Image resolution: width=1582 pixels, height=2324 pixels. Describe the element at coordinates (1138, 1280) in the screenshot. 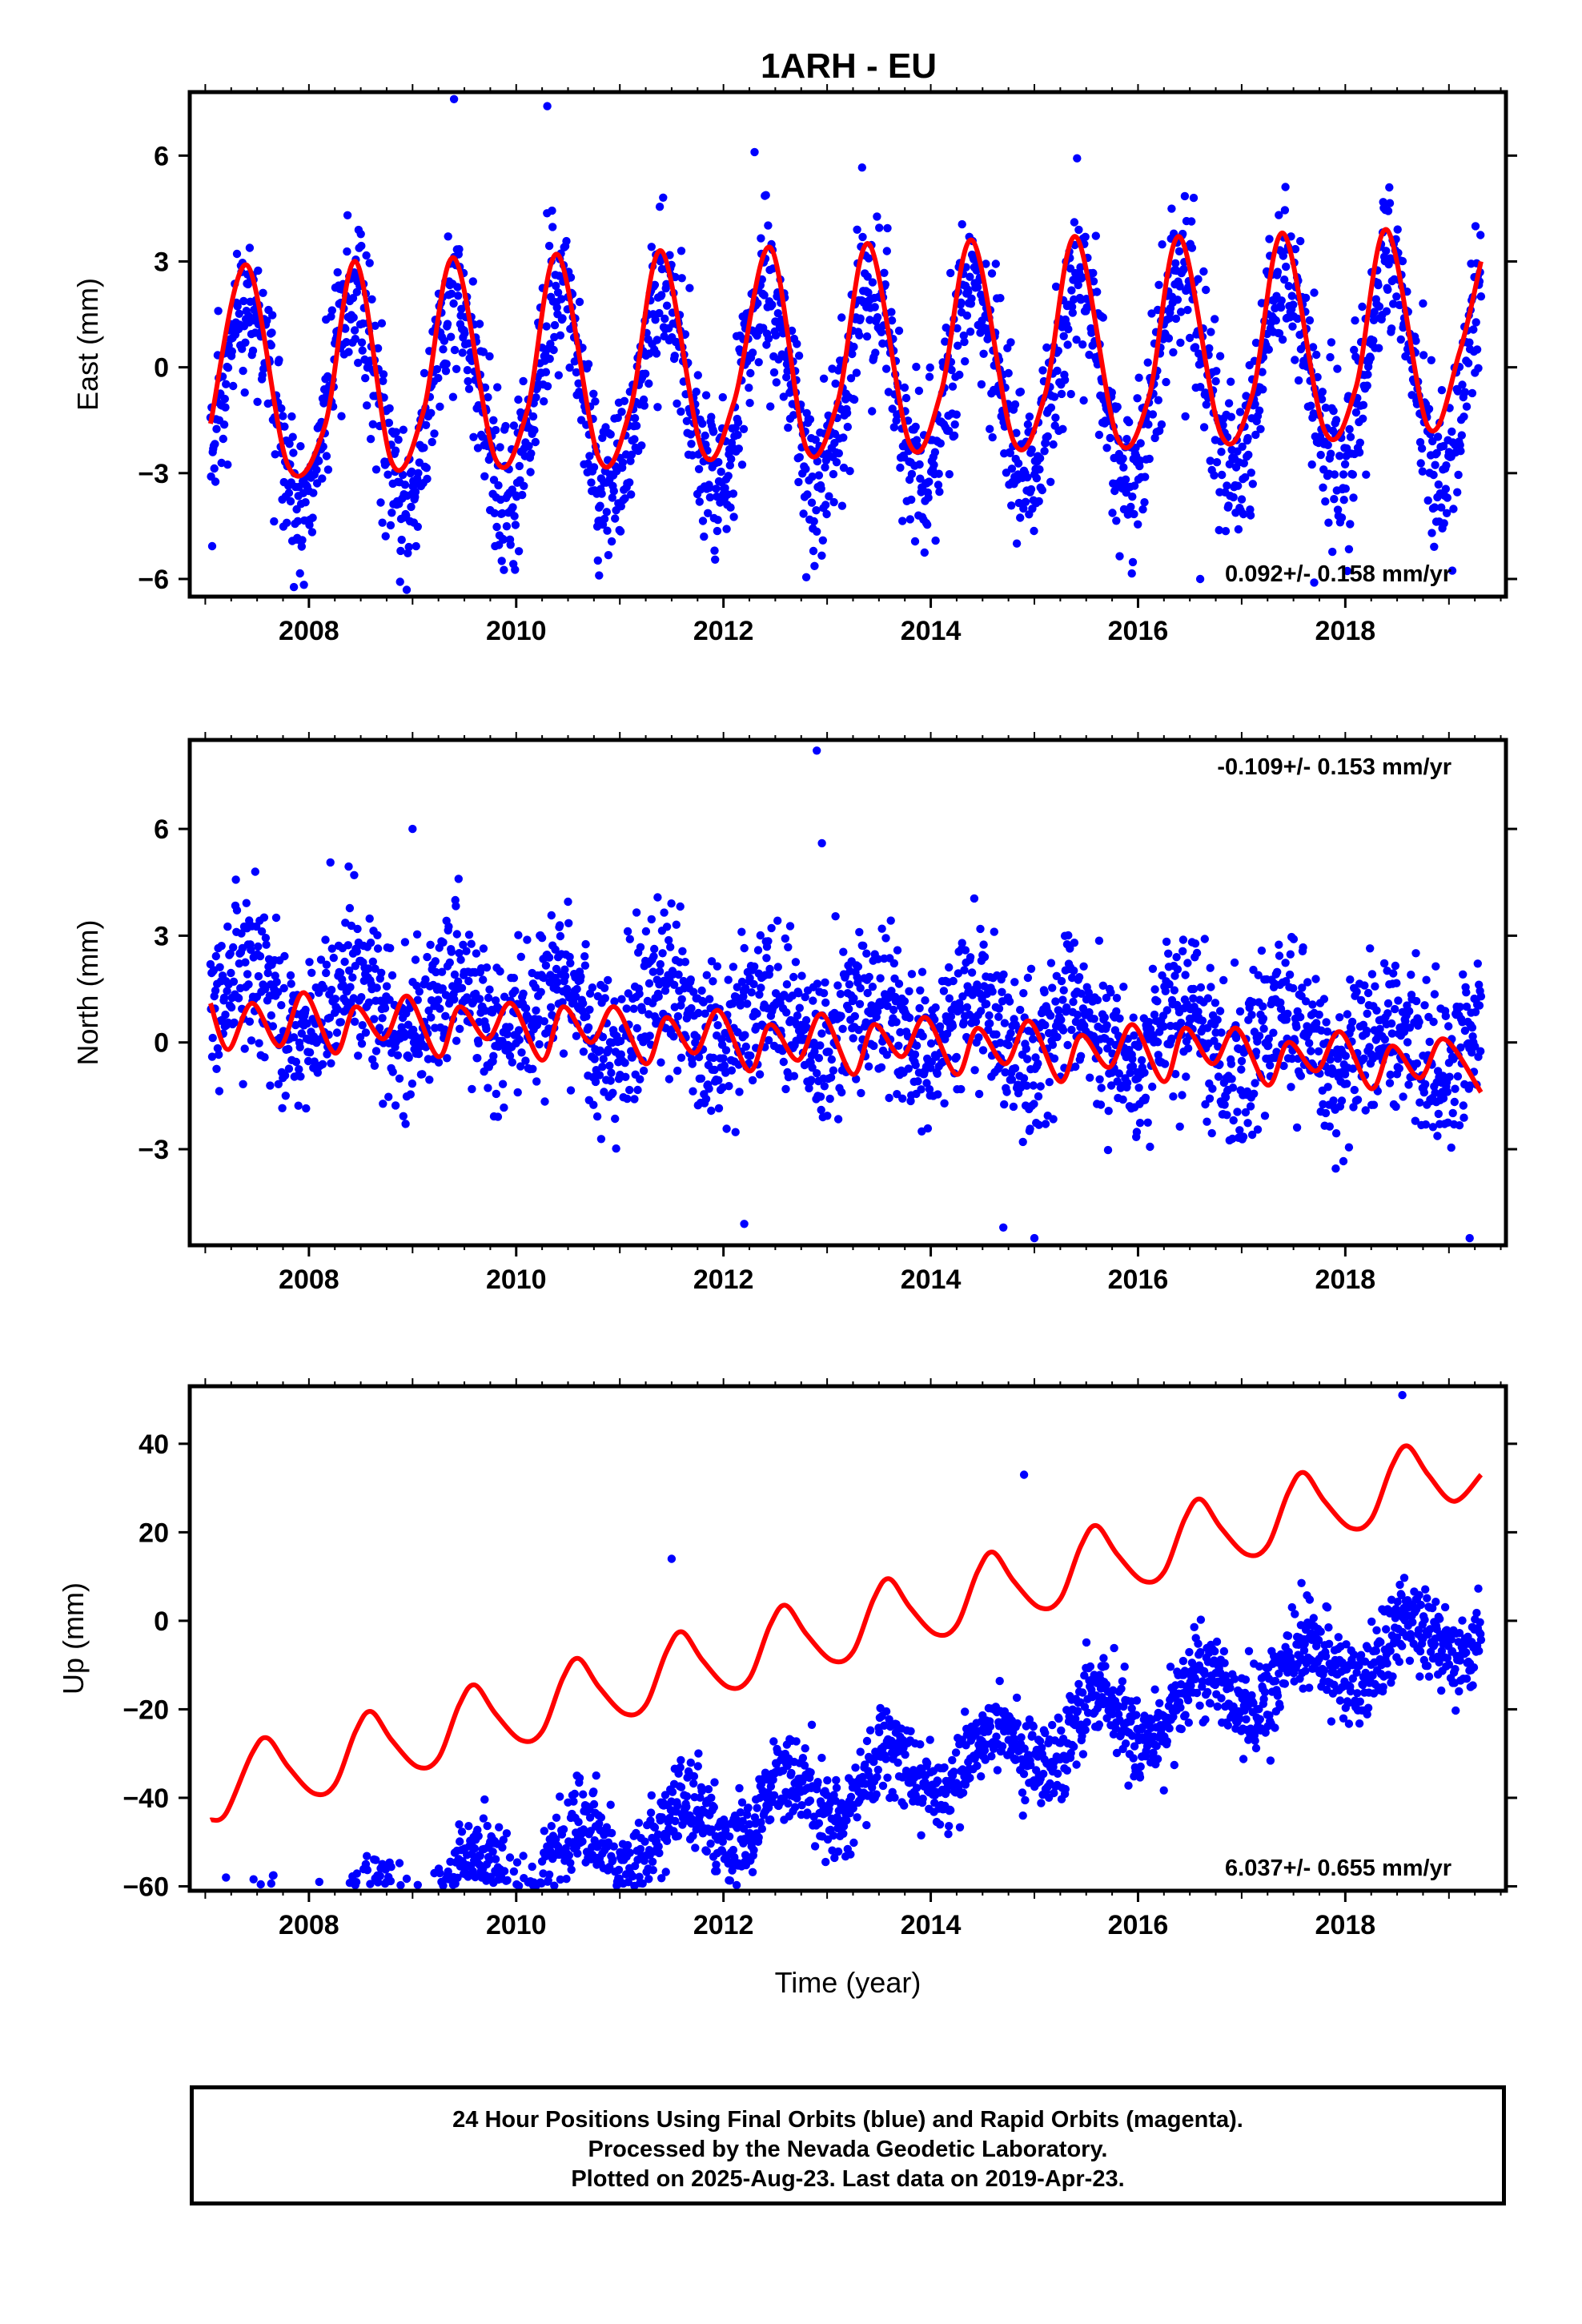

I see `x-tick-label: 2016` at that location.